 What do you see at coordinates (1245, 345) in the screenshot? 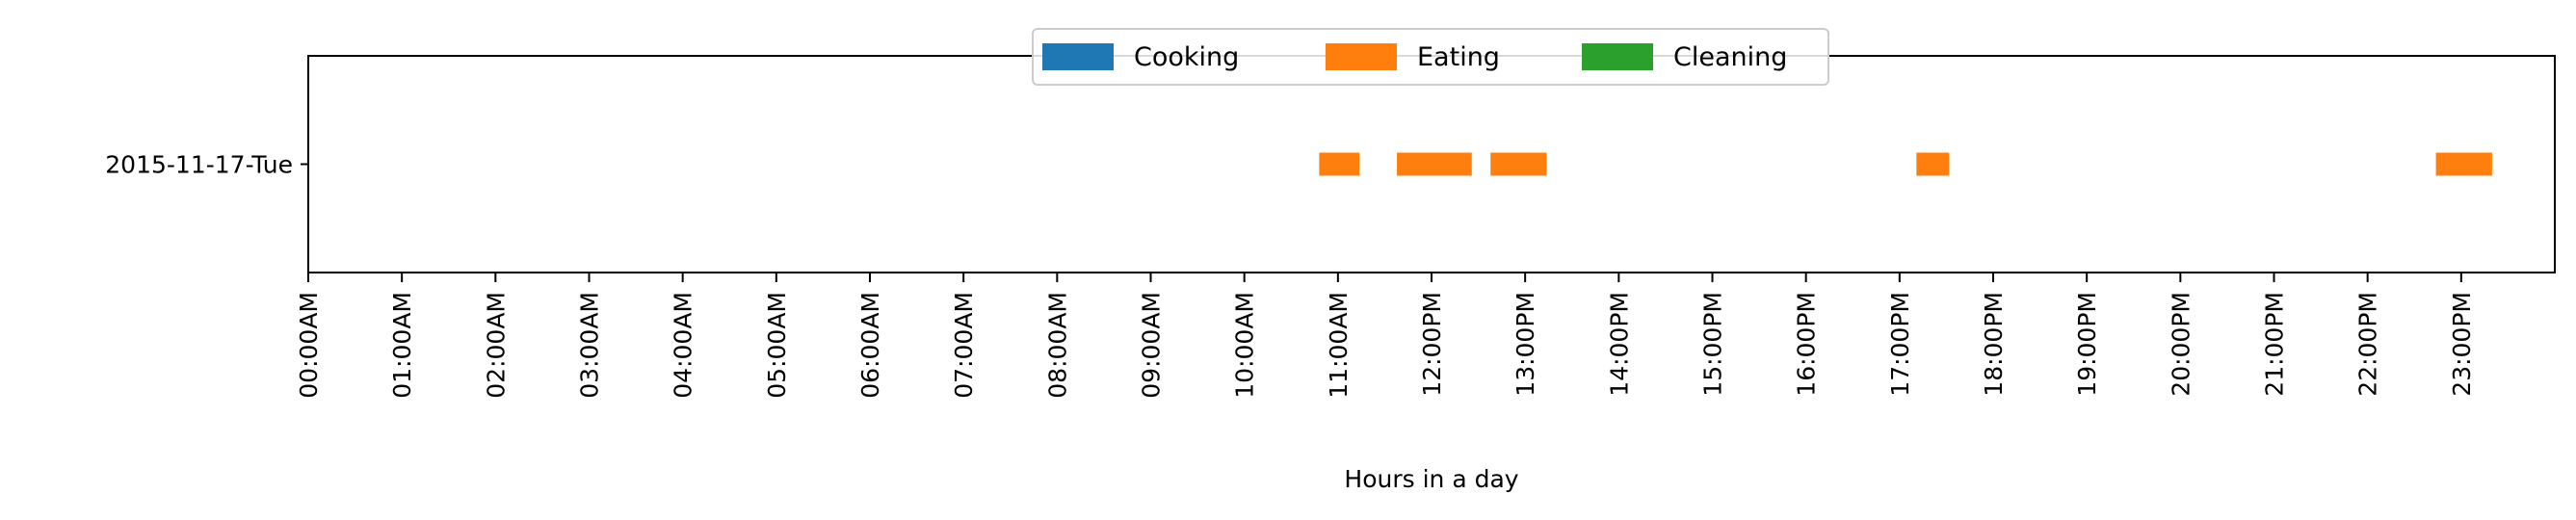
I see `x-tick-label: 10:00AM` at bounding box center [1245, 345].